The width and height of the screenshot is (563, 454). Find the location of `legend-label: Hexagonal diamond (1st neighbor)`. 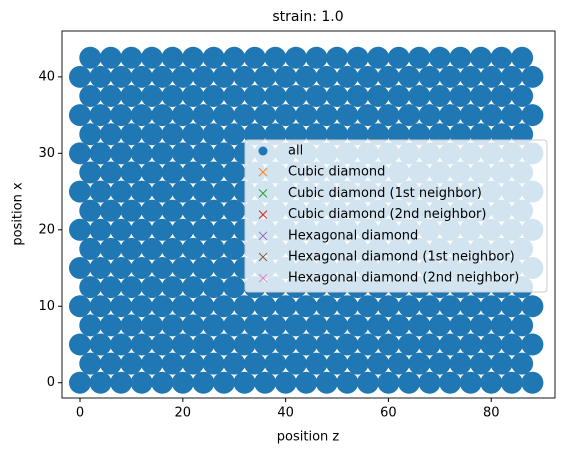

legend-label: Hexagonal diamond (1st neighbor) is located at coordinates (401, 257).